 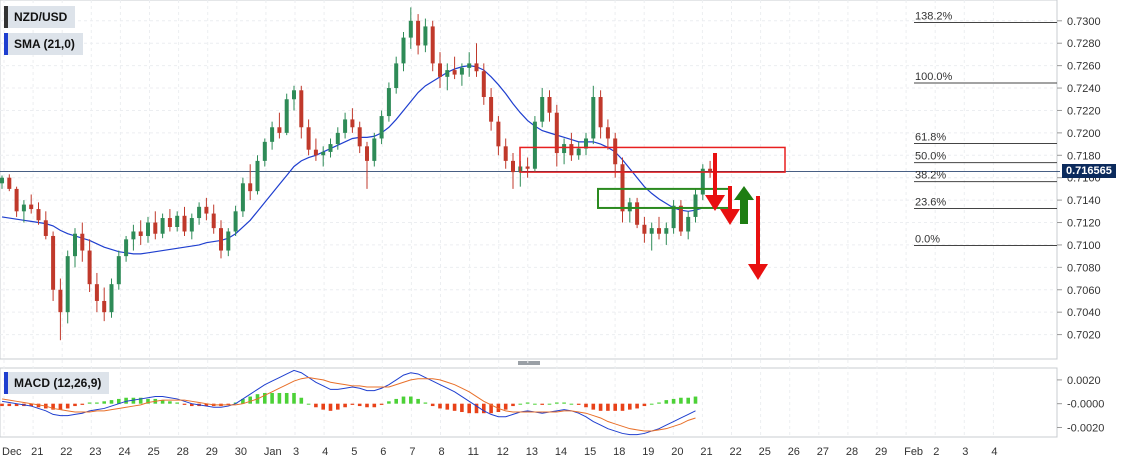 I want to click on symbol-label: NZD/USD, so click(x=40, y=17).